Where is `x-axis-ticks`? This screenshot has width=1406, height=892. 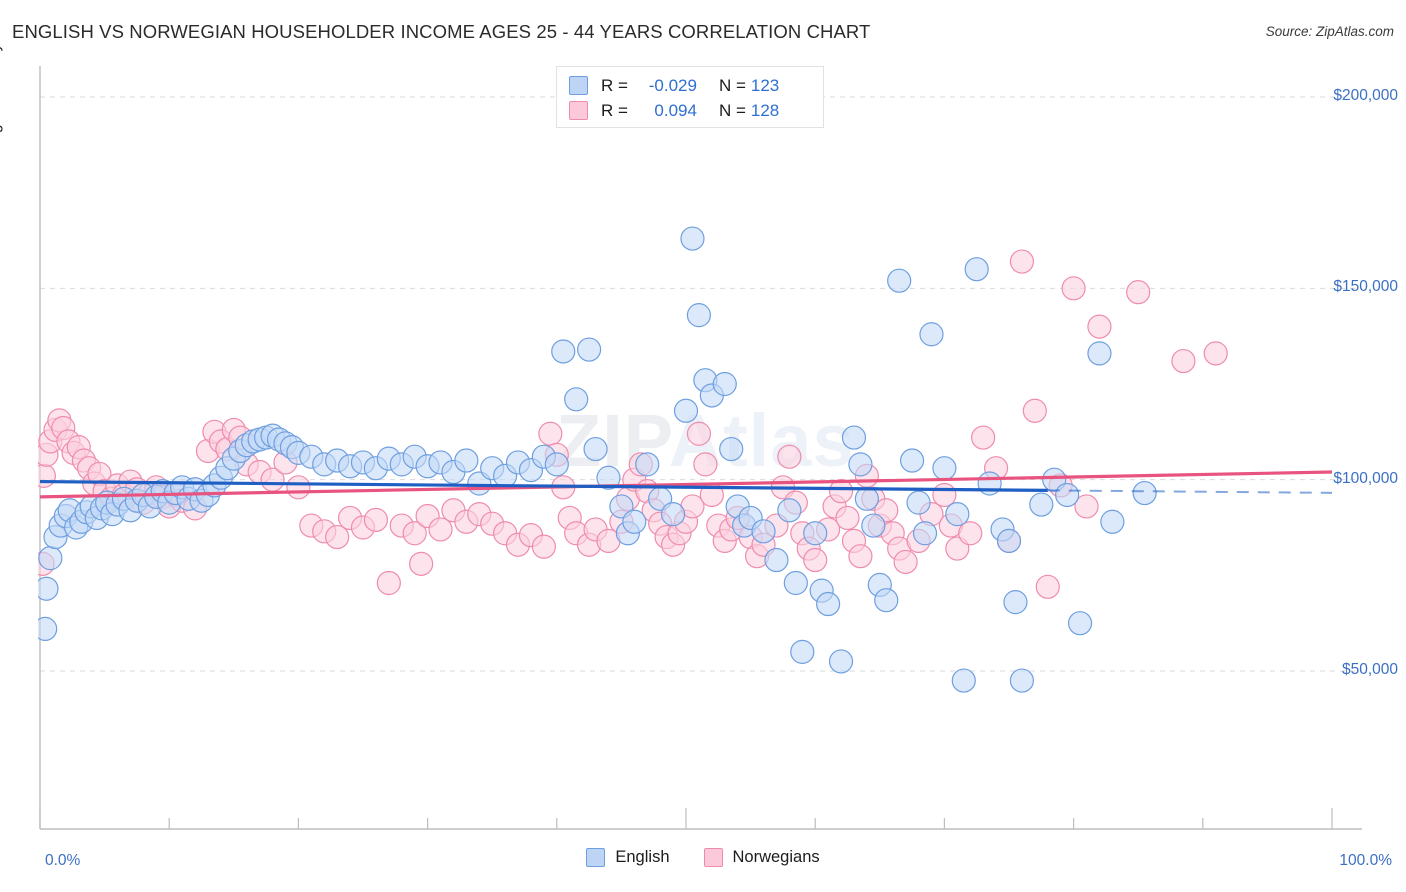
x-axis-ticks is located at coordinates (686, 818).